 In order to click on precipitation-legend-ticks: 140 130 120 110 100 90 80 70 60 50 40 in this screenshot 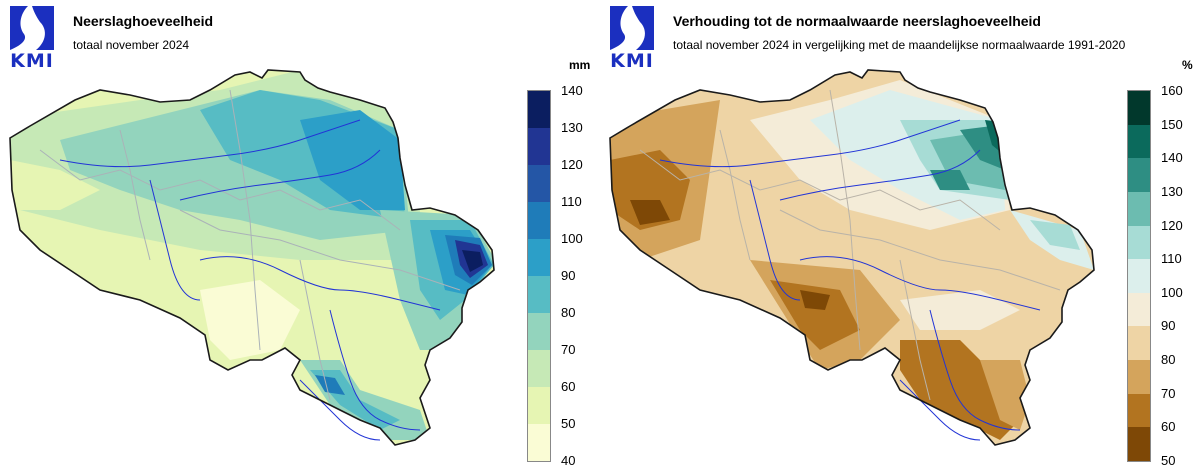, I will do `click(580, 275)`.